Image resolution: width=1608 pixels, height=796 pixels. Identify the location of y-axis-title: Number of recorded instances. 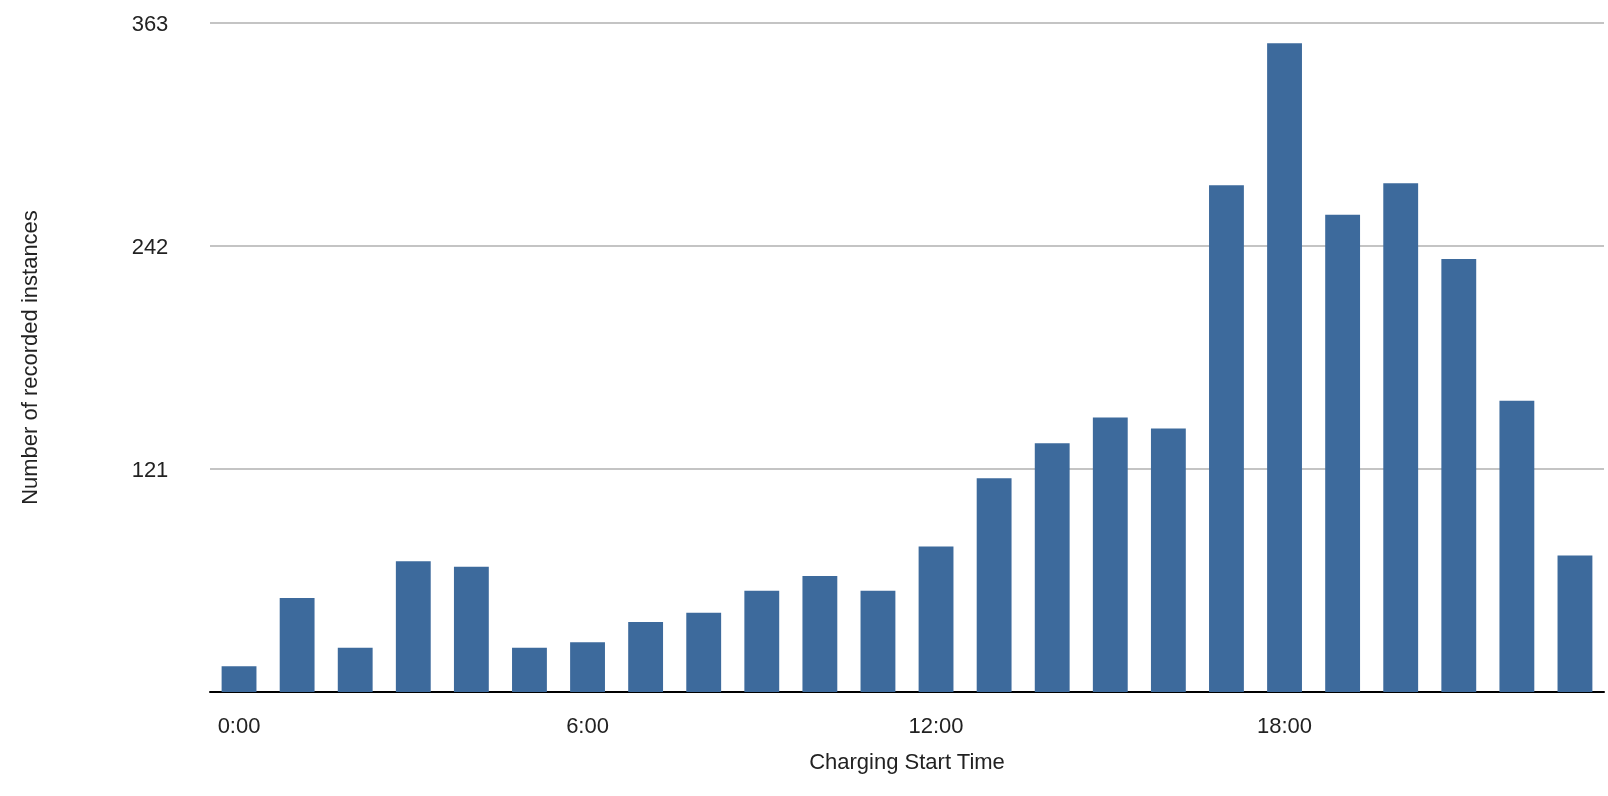
(29, 357).